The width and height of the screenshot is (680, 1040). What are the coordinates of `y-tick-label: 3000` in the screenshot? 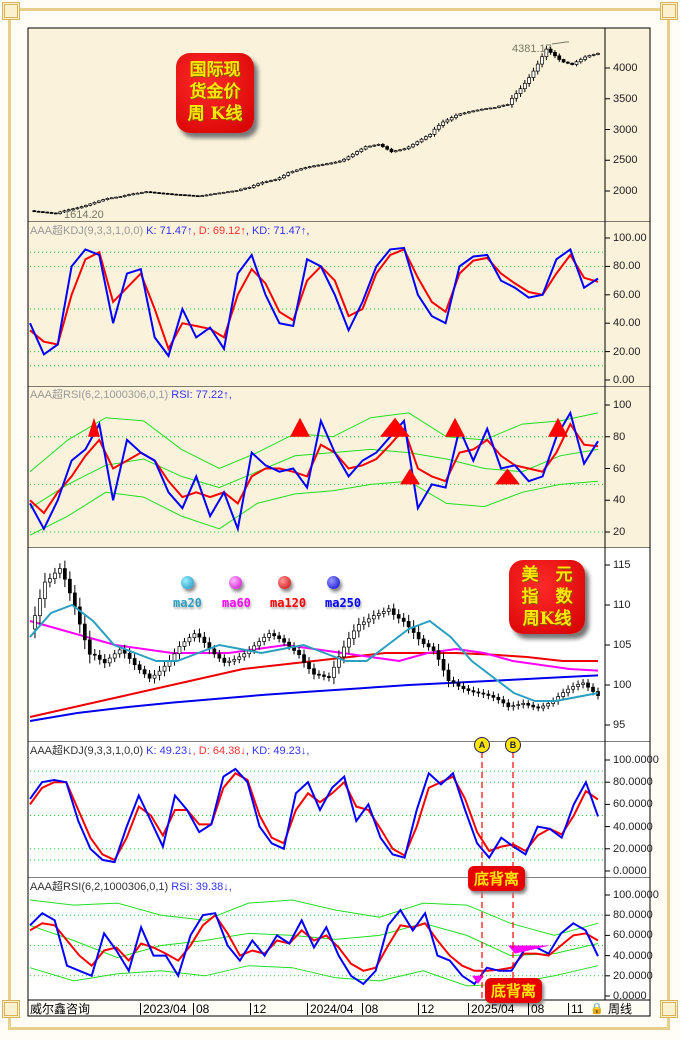 It's located at (625, 129).